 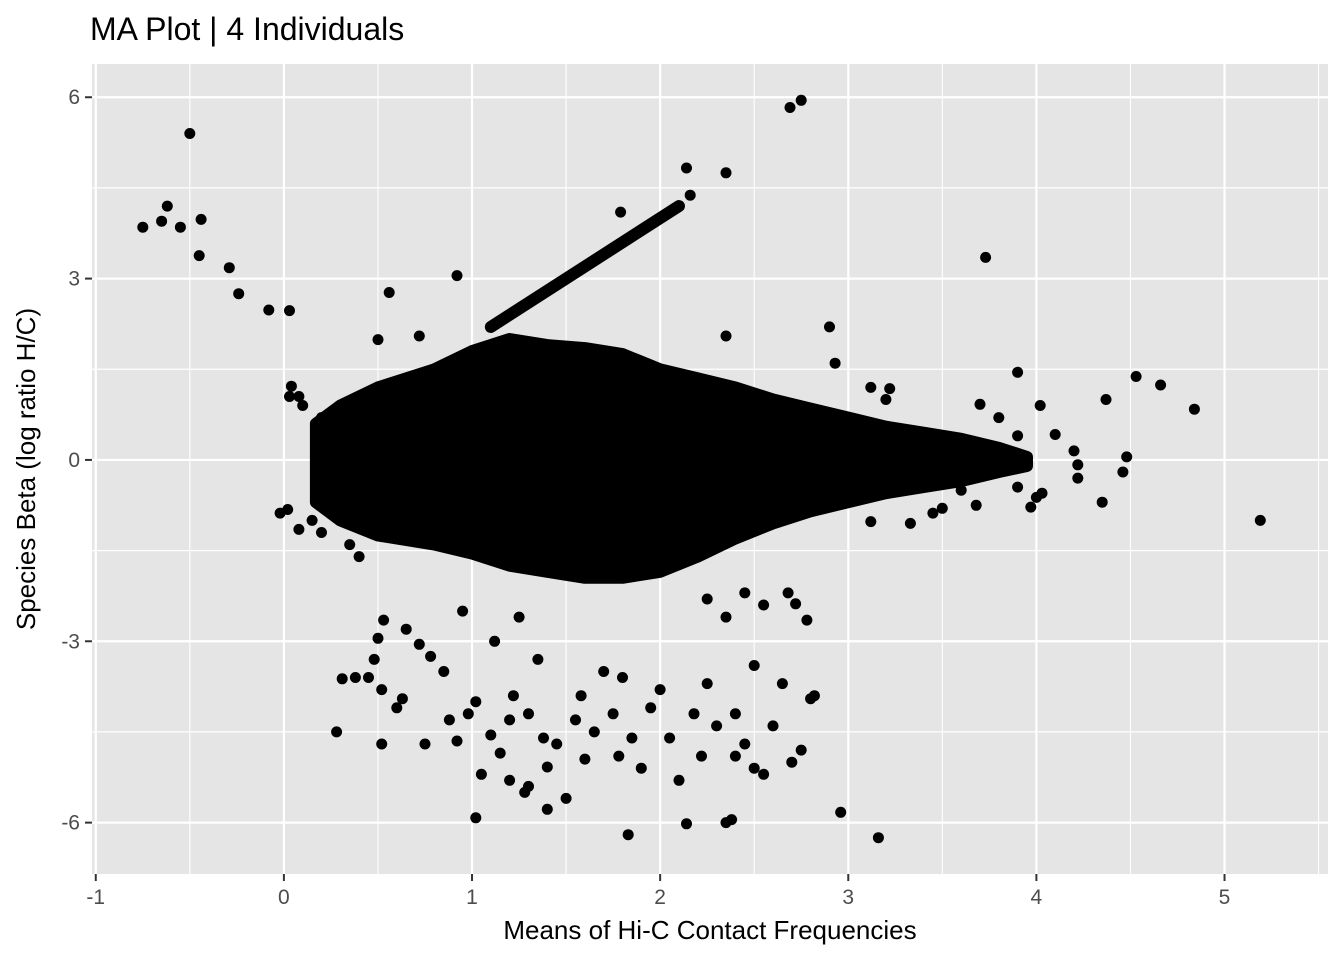 What do you see at coordinates (74, 279) in the screenshot?
I see `y-tick-label: 3` at bounding box center [74, 279].